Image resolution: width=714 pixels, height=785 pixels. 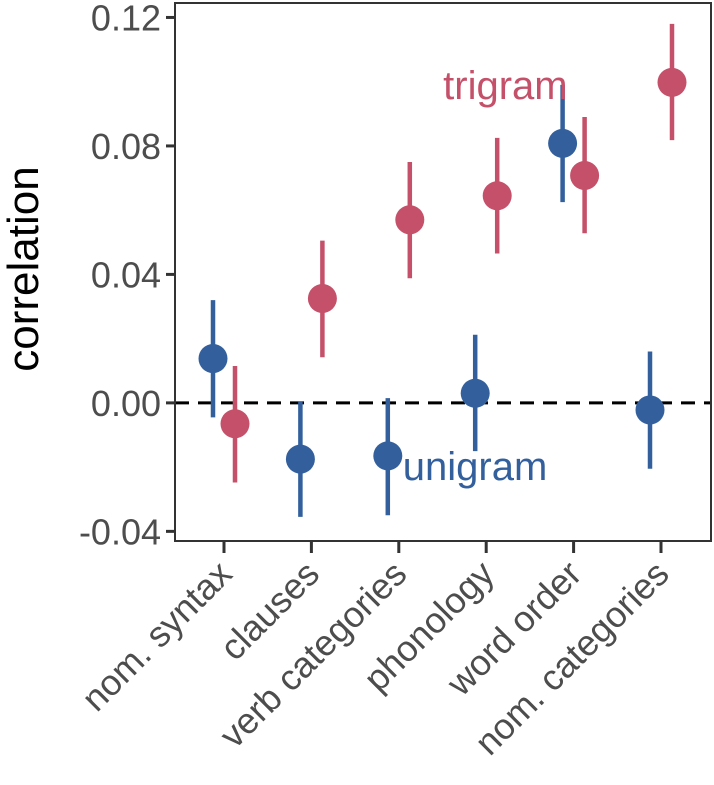 I want to click on y-tick-label: -0.04, so click(x=120, y=531).